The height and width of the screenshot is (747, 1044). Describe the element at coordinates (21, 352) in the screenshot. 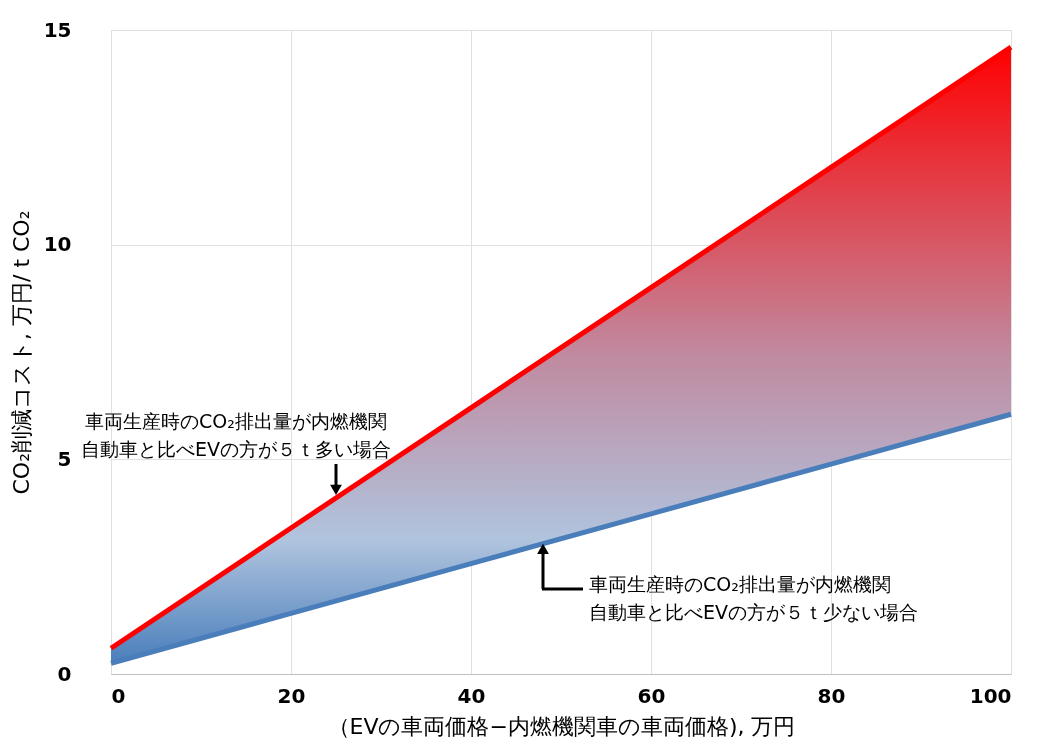

I see `y-axis-title: CO₂削減コスト, 万円/ t CO₂` at that location.